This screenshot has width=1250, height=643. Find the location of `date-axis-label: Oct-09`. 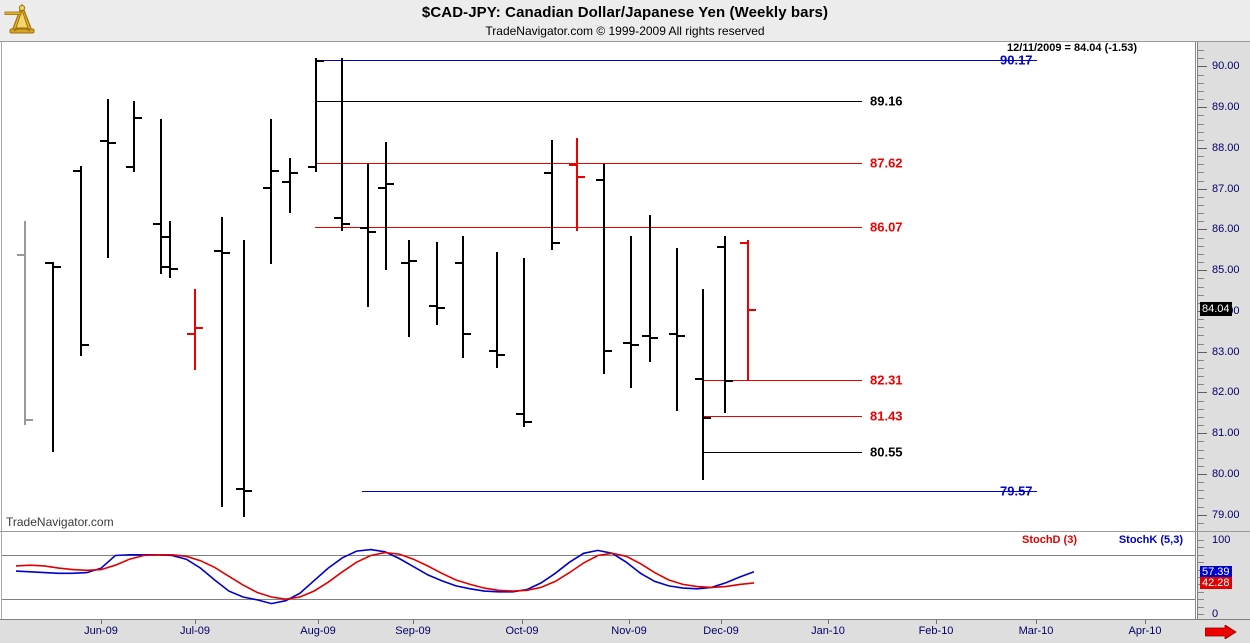

date-axis-label: Oct-09 is located at coordinates (522, 631).